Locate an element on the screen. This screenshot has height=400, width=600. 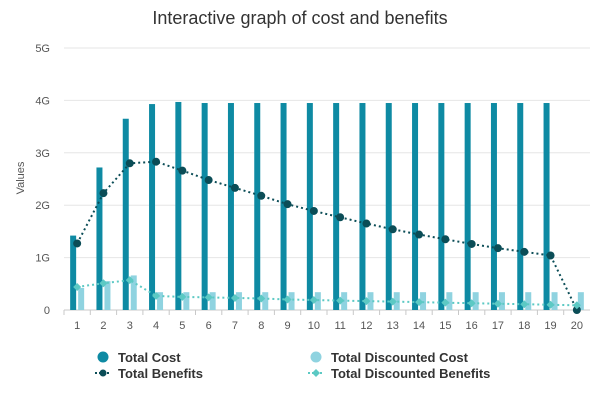
x-tick-label: 3 is located at coordinates (130, 326).